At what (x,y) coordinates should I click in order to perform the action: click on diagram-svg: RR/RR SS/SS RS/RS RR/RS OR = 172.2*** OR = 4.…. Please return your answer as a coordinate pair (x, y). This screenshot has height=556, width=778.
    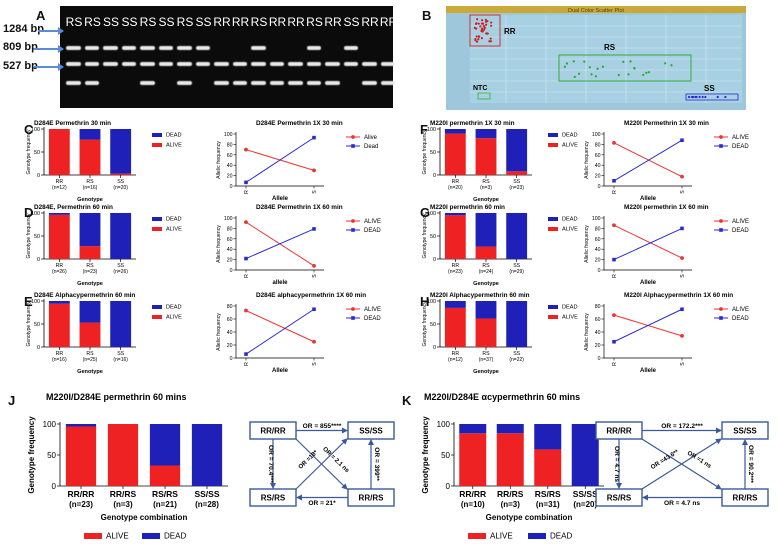
    Looking at the image, I should click on (682, 464).